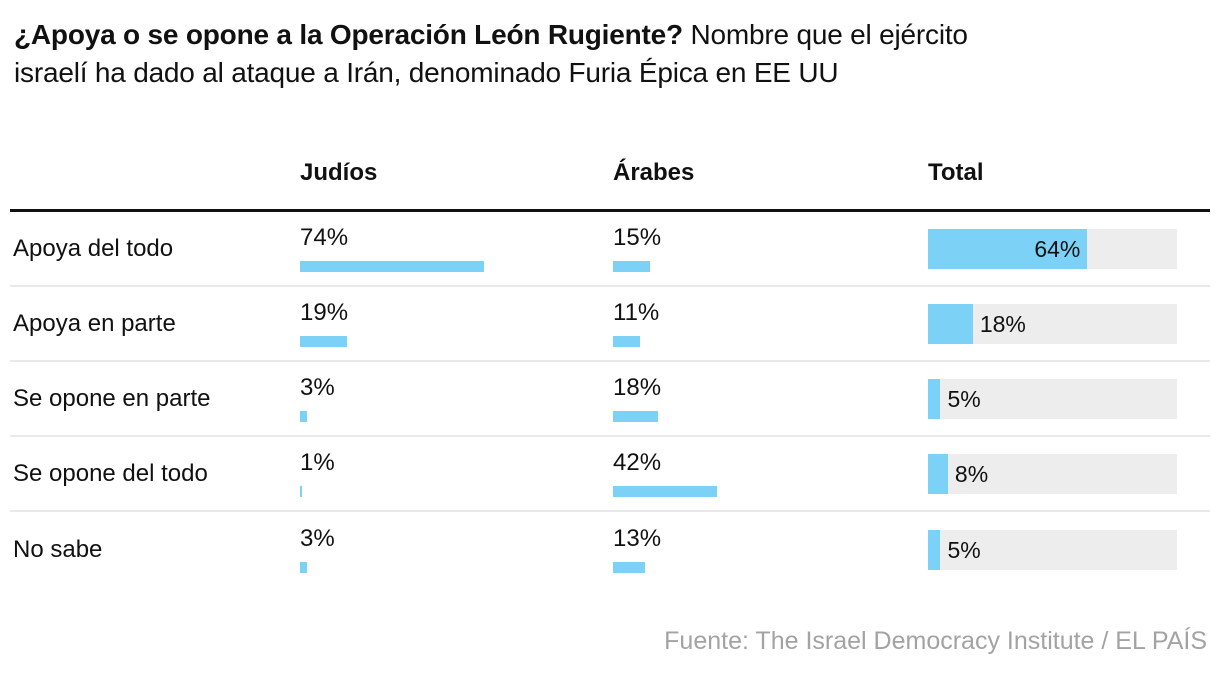 The width and height of the screenshot is (1220, 674). Describe the element at coordinates (770, 398) in the screenshot. I see `arabes-cell: 18%` at that location.